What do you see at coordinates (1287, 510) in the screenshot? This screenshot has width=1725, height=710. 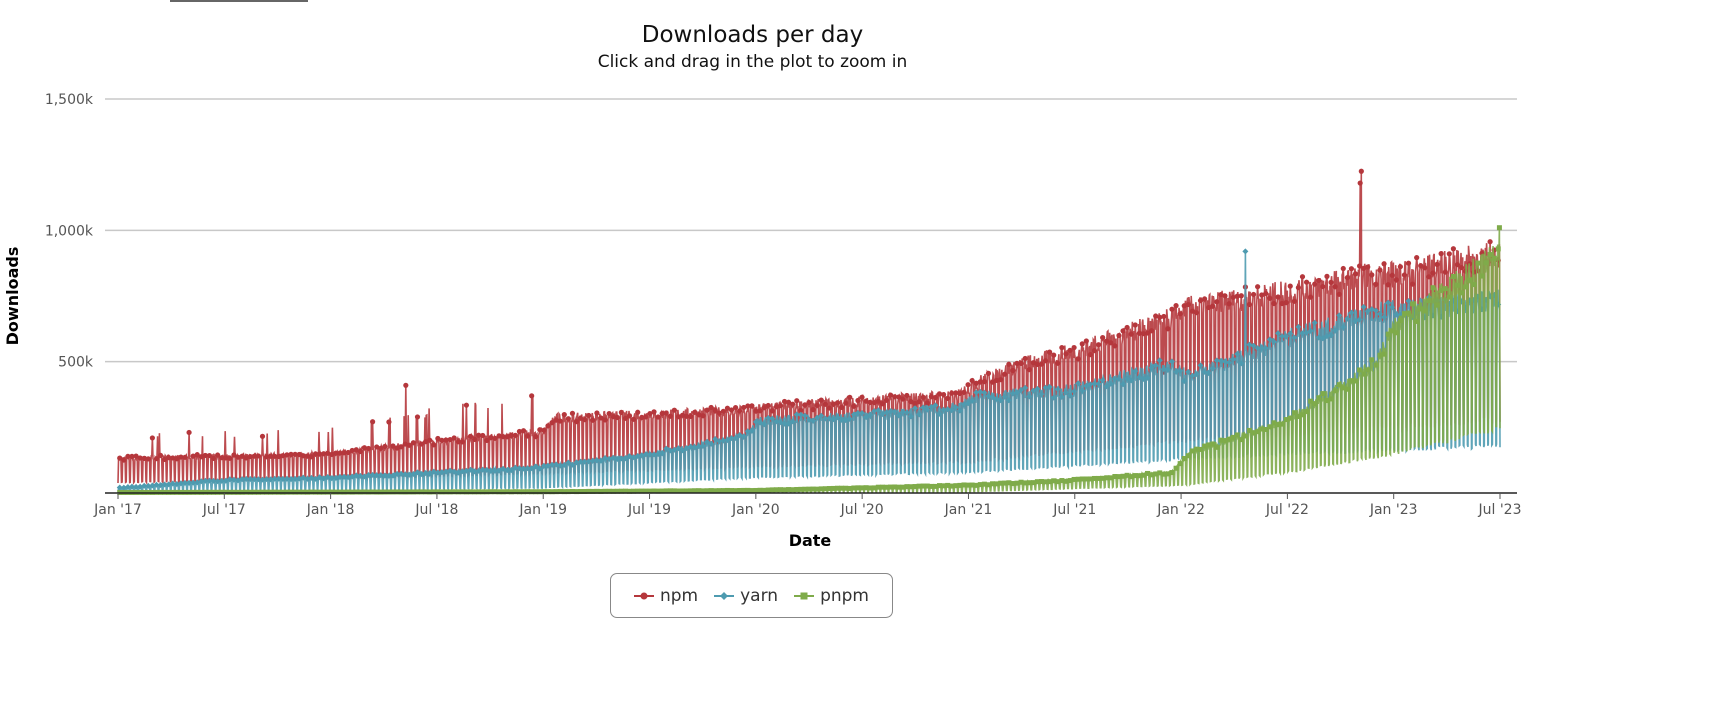 I see `x-tick-label: Jul '22` at bounding box center [1287, 510].